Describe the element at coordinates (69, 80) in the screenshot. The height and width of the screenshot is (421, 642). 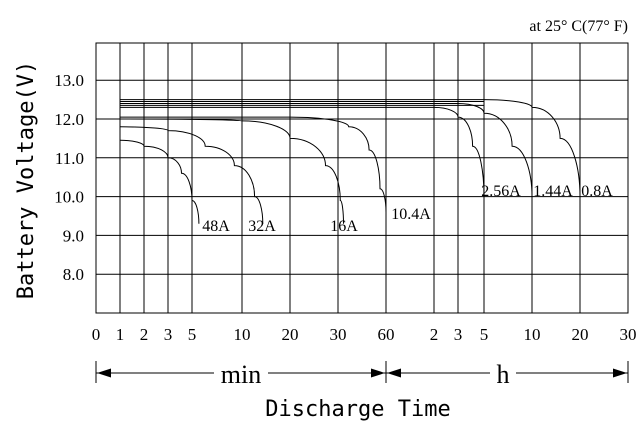
I see `y-tick-label: 13.0` at that location.